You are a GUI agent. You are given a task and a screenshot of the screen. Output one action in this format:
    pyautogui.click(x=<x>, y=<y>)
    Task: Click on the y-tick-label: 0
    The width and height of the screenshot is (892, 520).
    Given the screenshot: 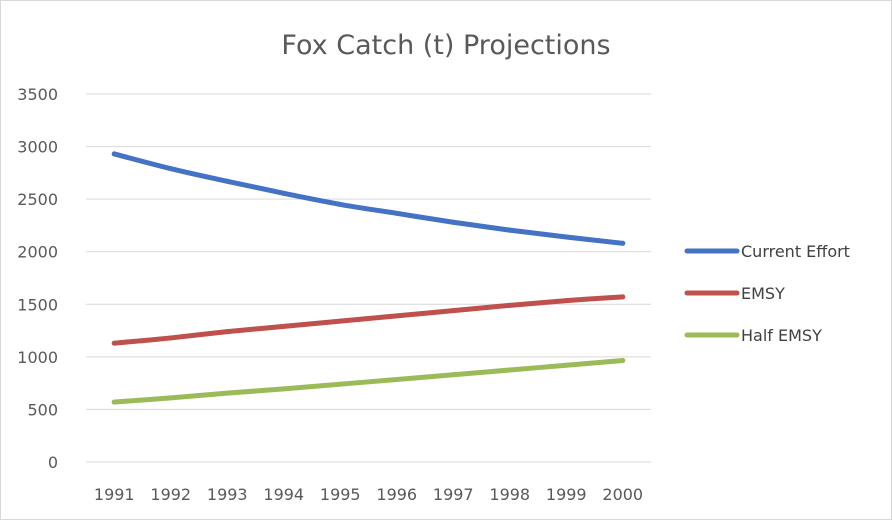 What is the action you would take?
    pyautogui.click(x=53, y=462)
    